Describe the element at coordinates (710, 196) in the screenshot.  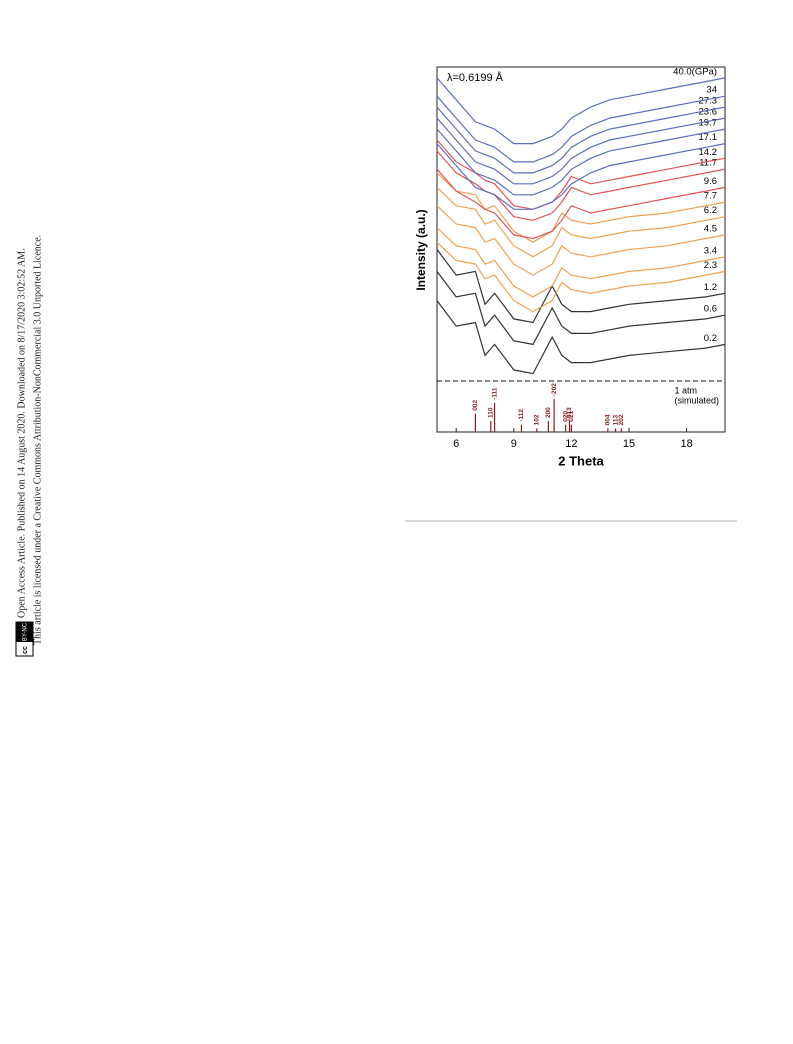
I see `series-label: 7.7` at that location.